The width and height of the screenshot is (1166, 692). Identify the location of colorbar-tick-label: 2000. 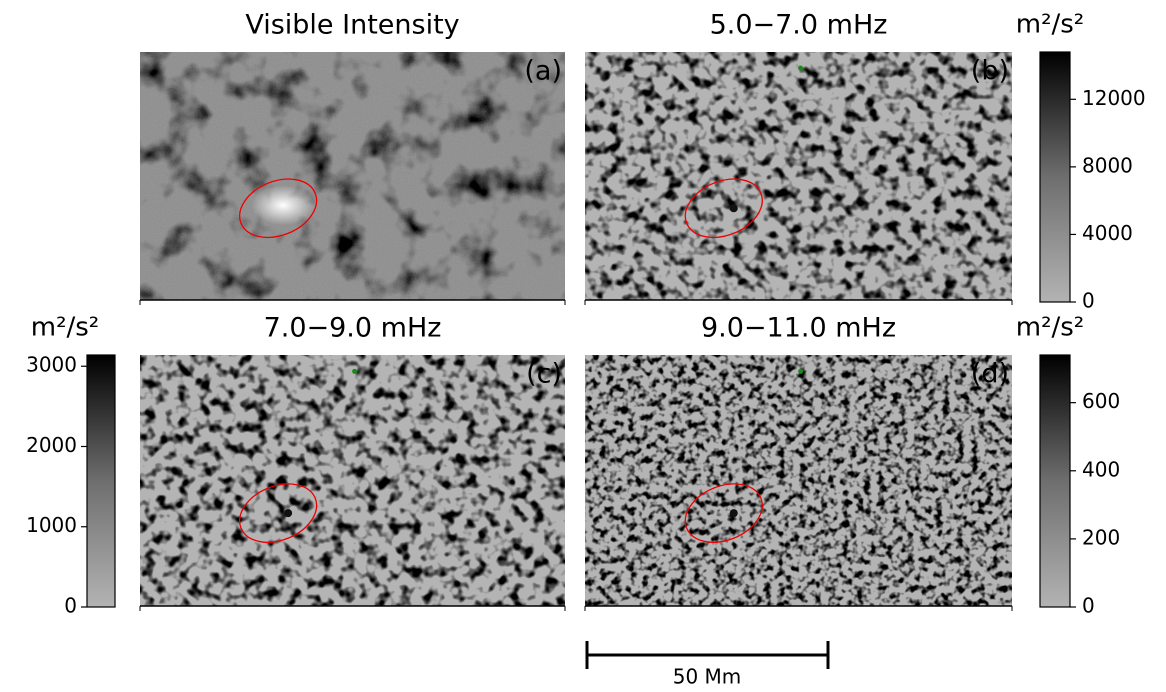
(51, 445).